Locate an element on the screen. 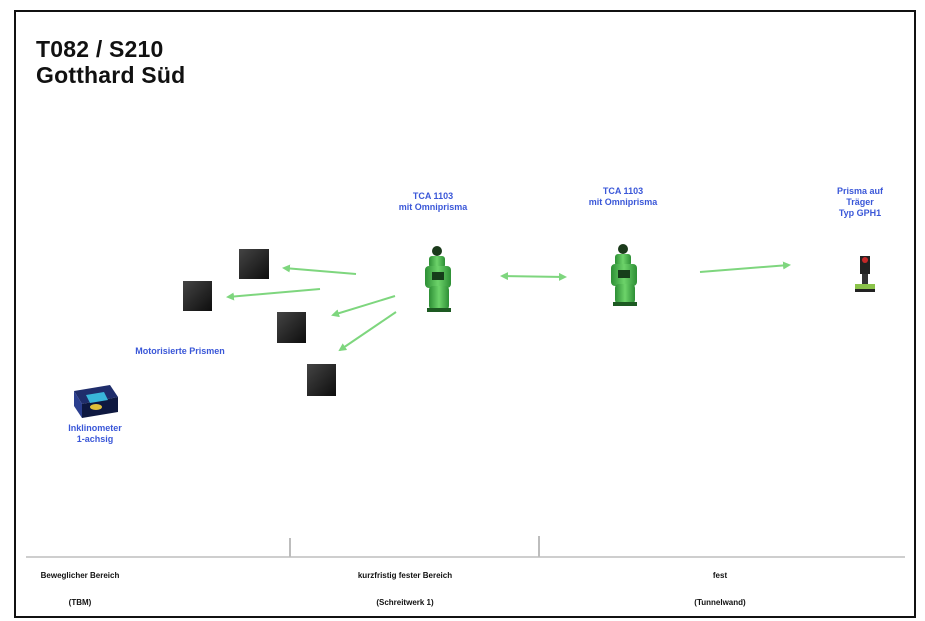 This screenshot has height=621, width=925. reflector-prism-icon is located at coordinates (865, 274).